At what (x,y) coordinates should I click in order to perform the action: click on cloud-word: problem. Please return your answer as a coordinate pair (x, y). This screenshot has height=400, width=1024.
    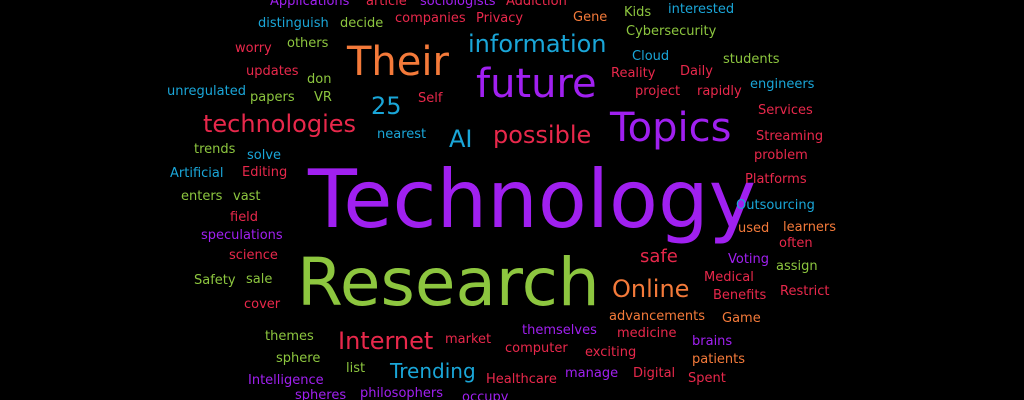
    Looking at the image, I should click on (781, 155).